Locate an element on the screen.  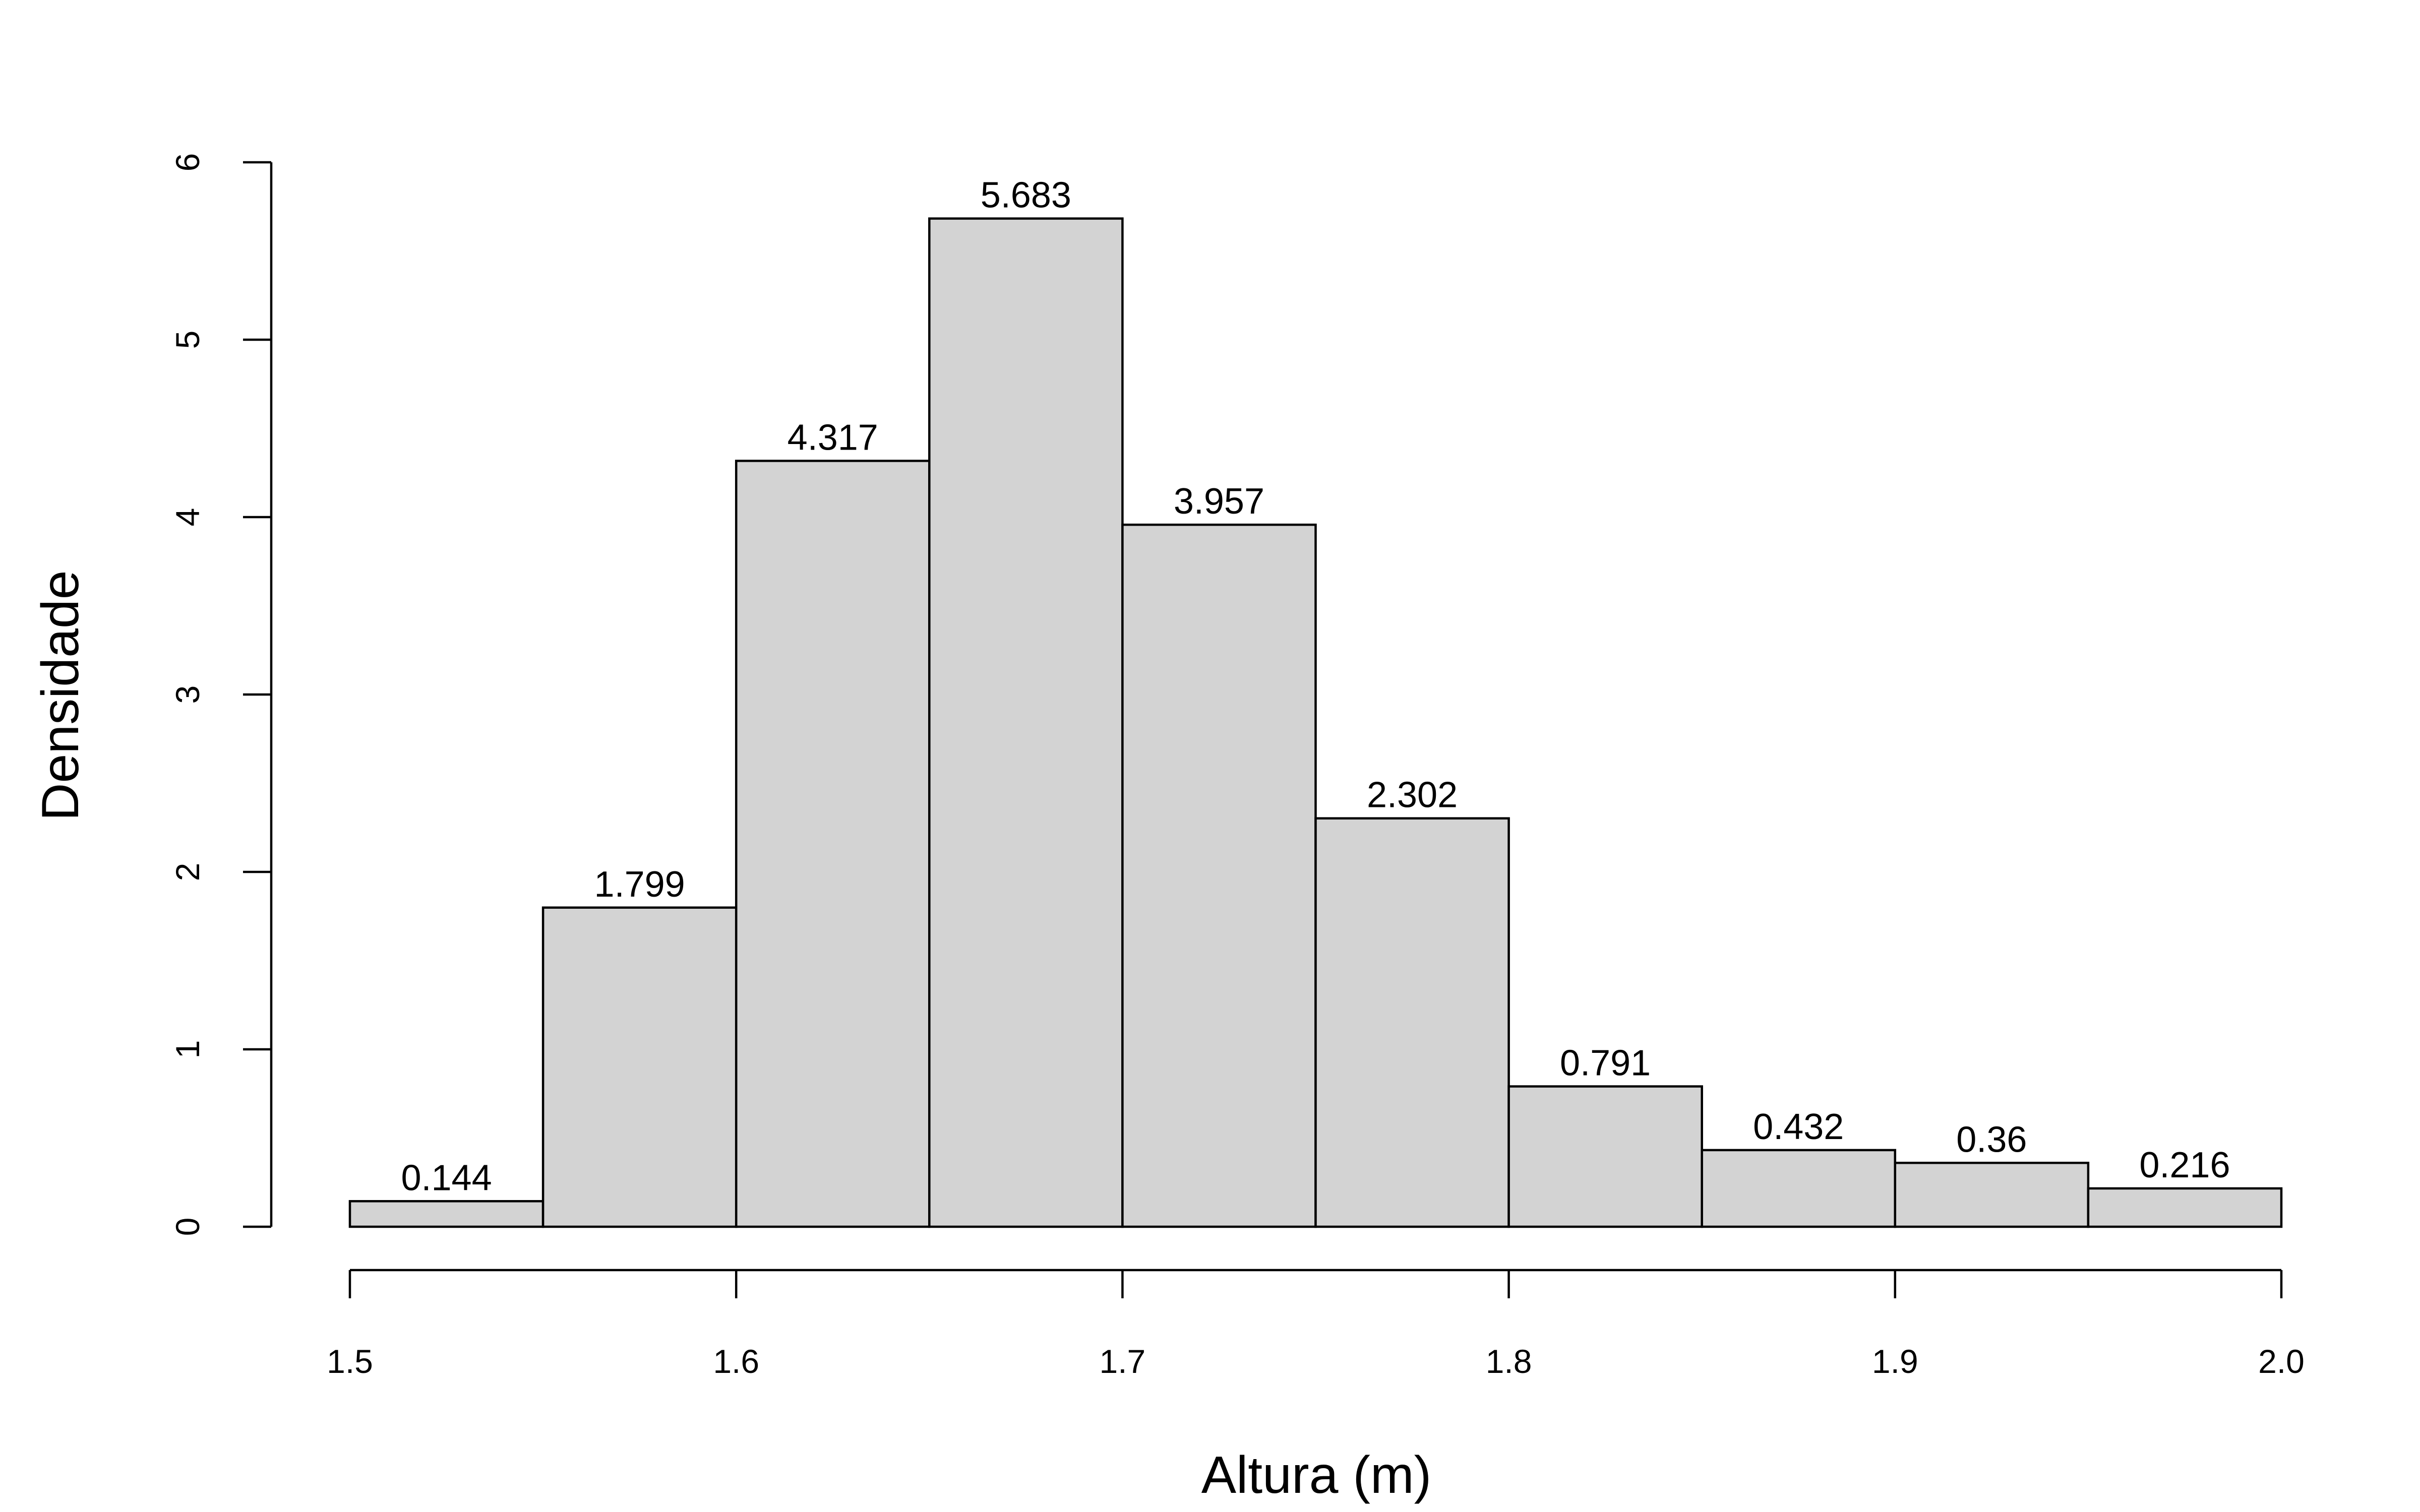
x-tick-label: 1.6 is located at coordinates (736, 1362).